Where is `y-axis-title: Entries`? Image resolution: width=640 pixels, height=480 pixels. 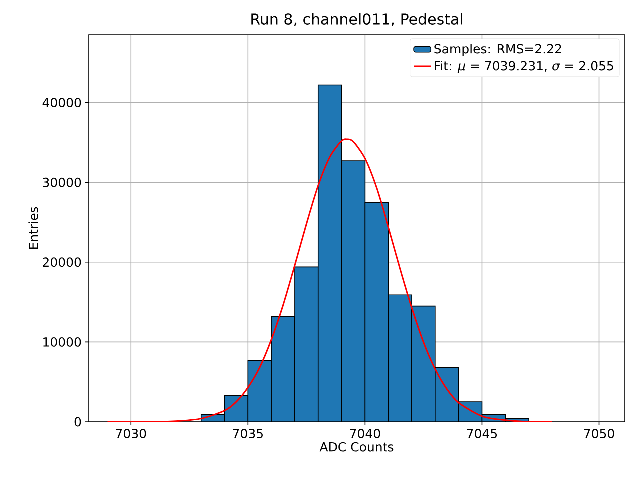 y-axis-title: Entries is located at coordinates (33, 228).